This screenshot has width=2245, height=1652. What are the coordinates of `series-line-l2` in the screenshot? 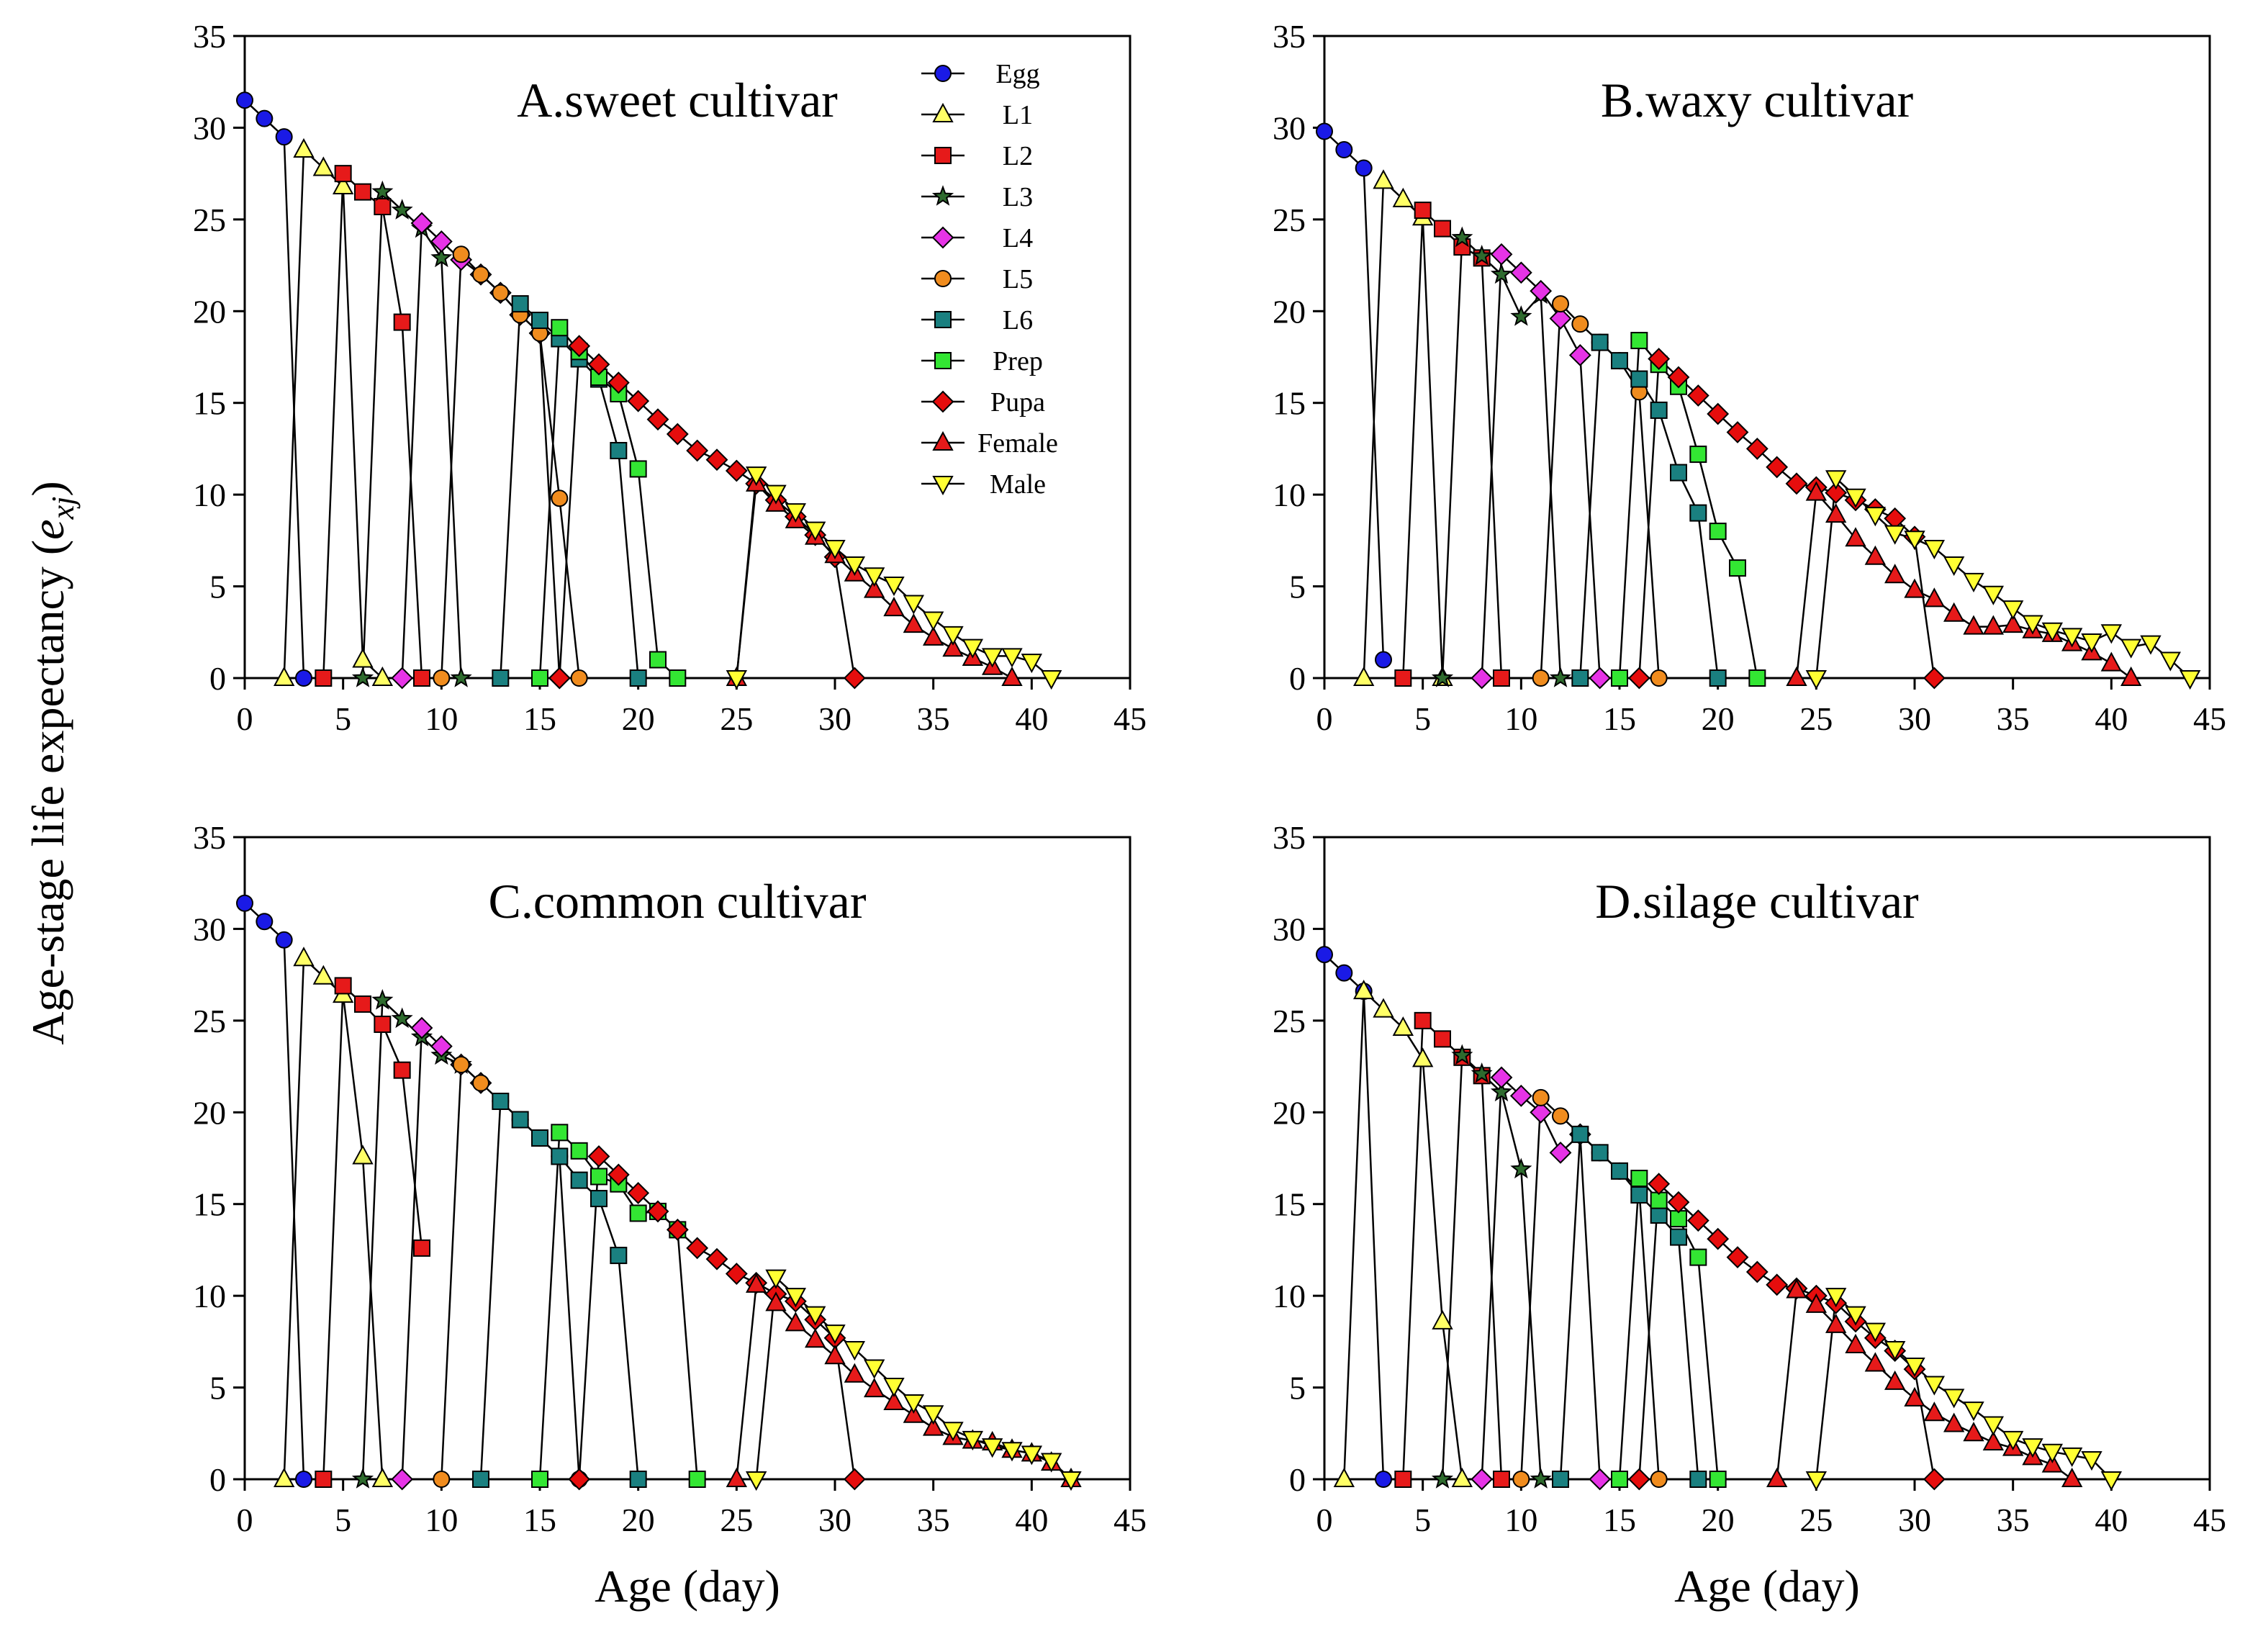 It's located at (1452, 1249).